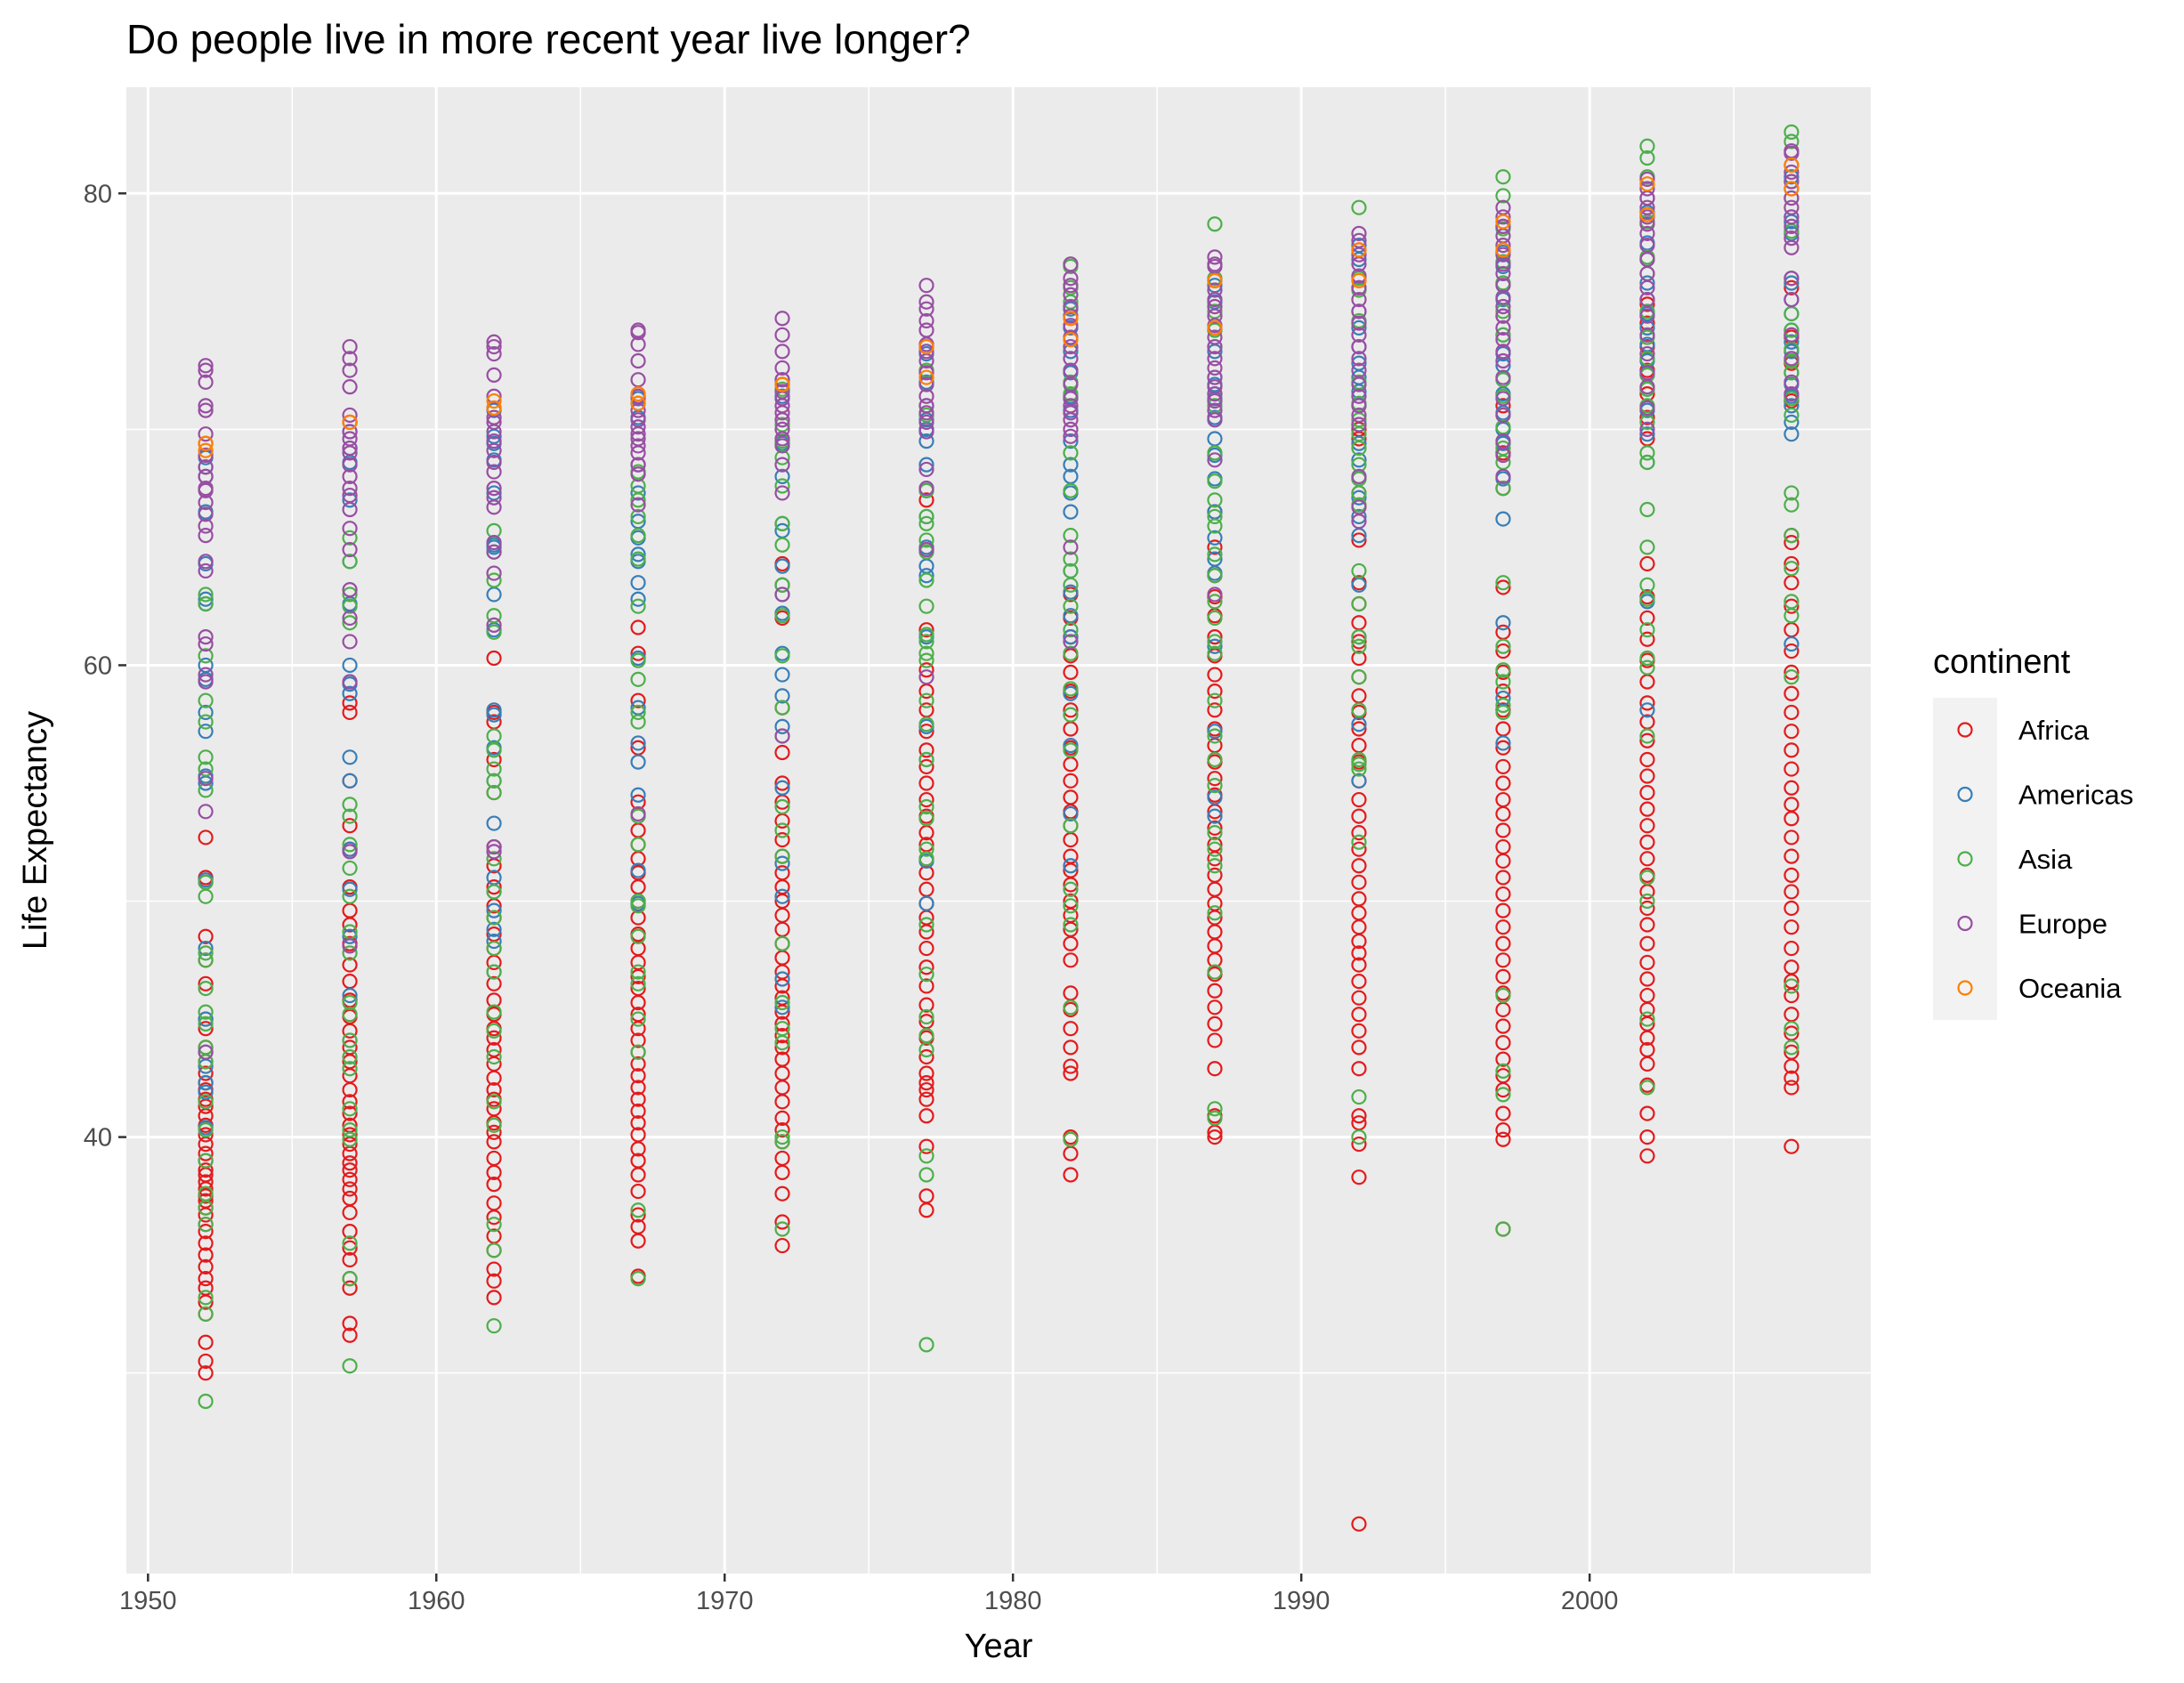  Describe the element at coordinates (725, 1601) in the screenshot. I see `x-tick-label: 1970` at that location.